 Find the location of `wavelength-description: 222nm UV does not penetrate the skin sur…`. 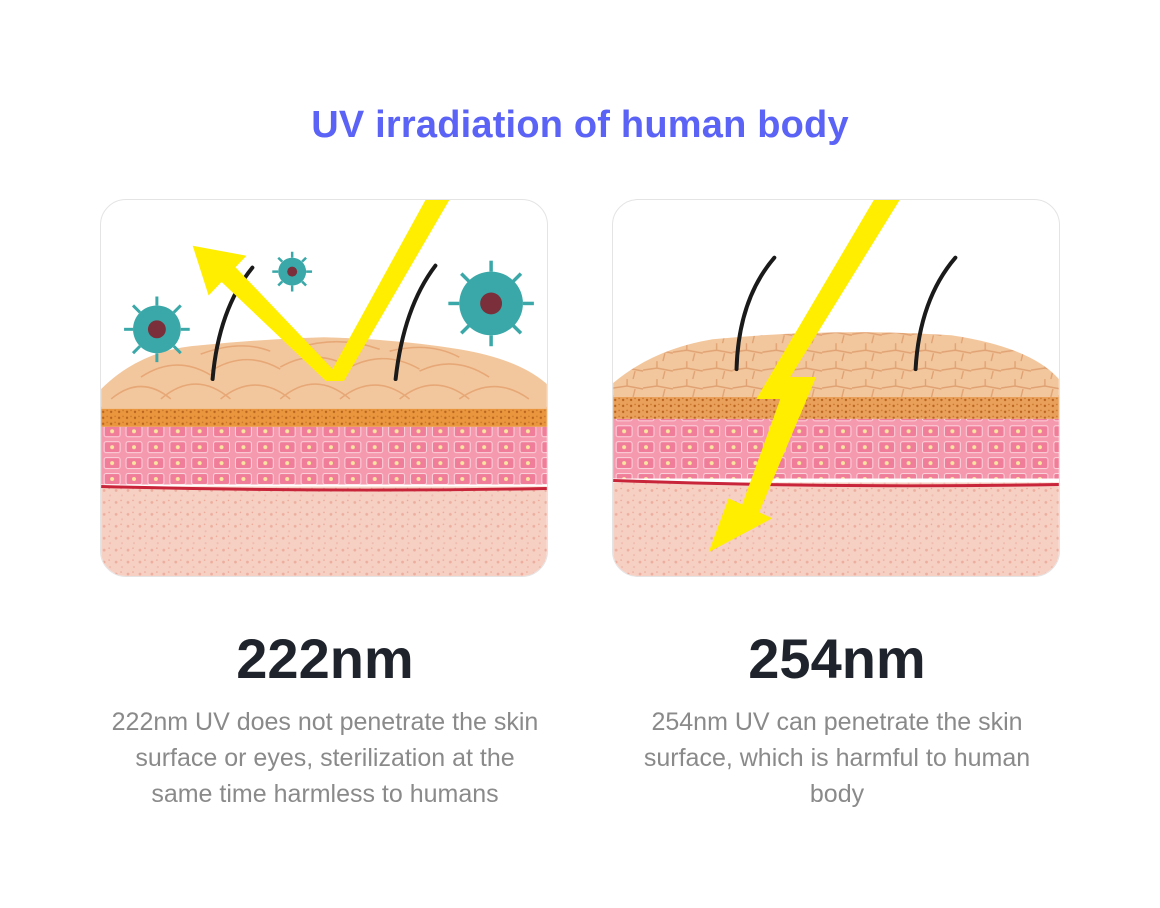

wavelength-description: 222nm UV does not penetrate the skin sur… is located at coordinates (325, 758).